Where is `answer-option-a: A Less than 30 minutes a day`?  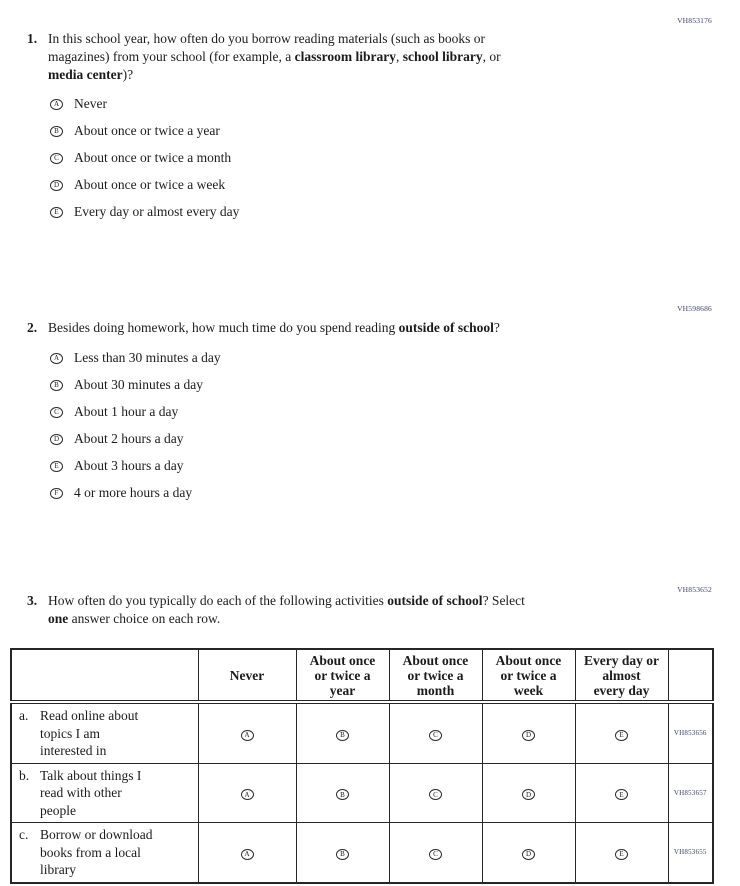 answer-option-a: A Less than 30 minutes a day is located at coordinates (275, 358).